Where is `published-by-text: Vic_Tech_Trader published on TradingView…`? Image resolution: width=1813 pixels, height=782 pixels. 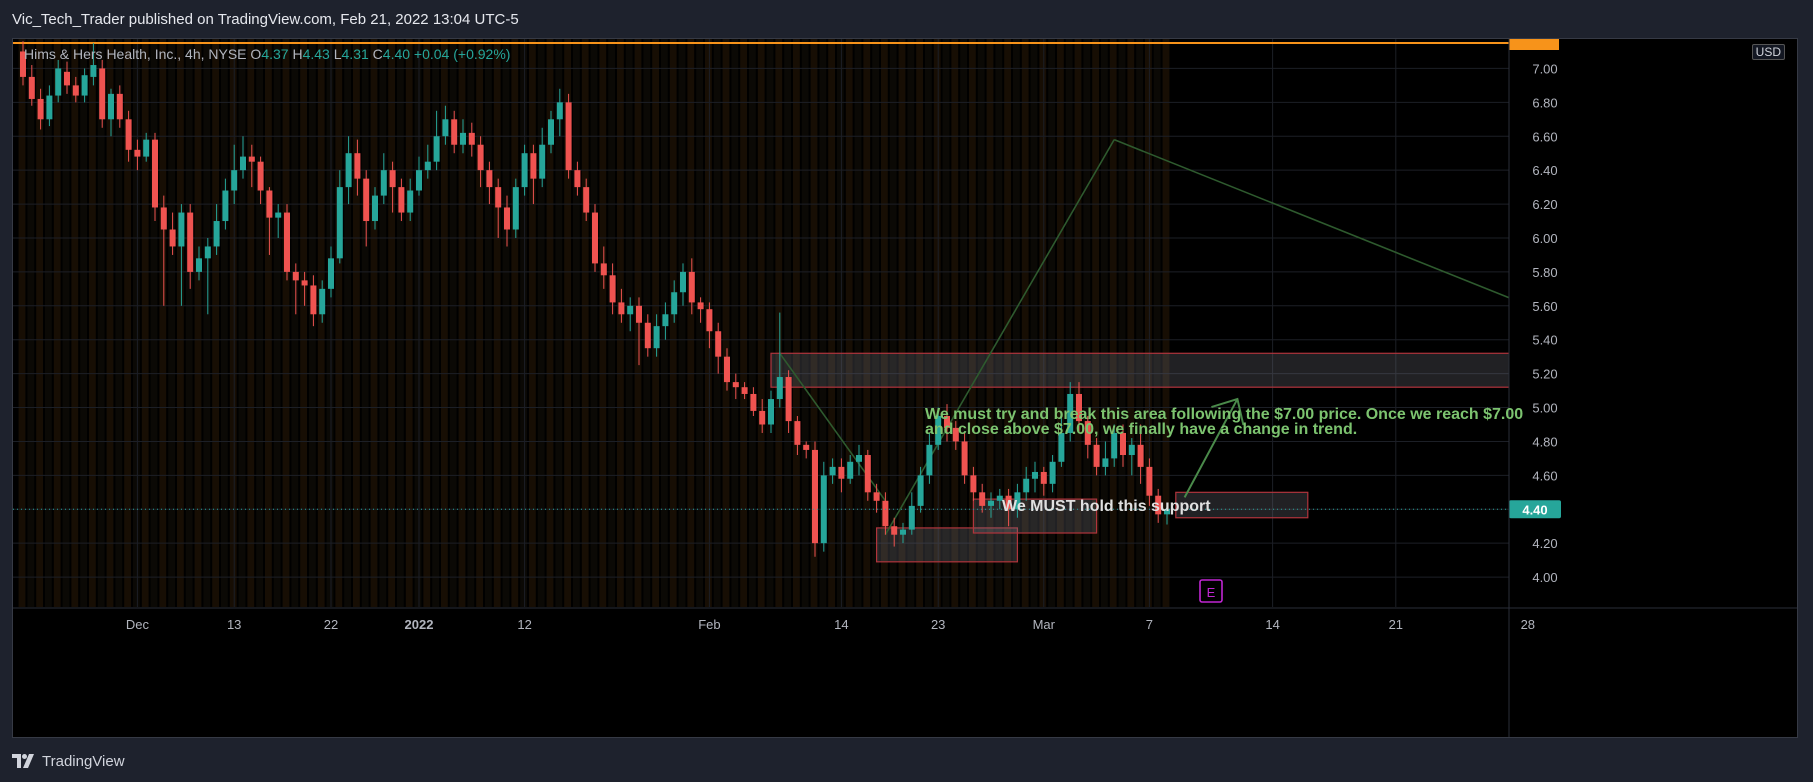
published-by-text: Vic_Tech_Trader published on TradingView… is located at coordinates (265, 19).